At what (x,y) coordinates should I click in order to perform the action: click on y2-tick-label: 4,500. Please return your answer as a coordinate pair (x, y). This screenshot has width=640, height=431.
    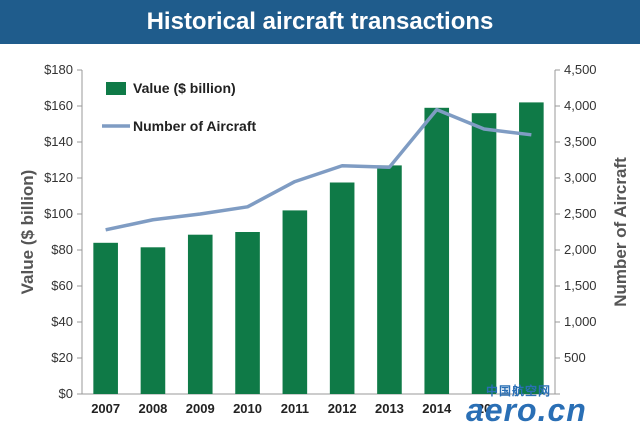
    Looking at the image, I should click on (580, 69).